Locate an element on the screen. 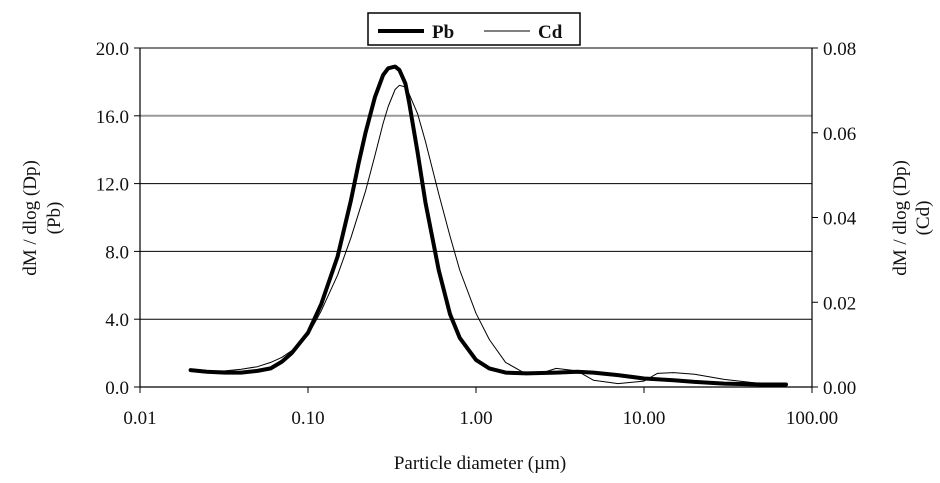 The height and width of the screenshot is (483, 940). x-tick-label: 0.01 is located at coordinates (139, 418).